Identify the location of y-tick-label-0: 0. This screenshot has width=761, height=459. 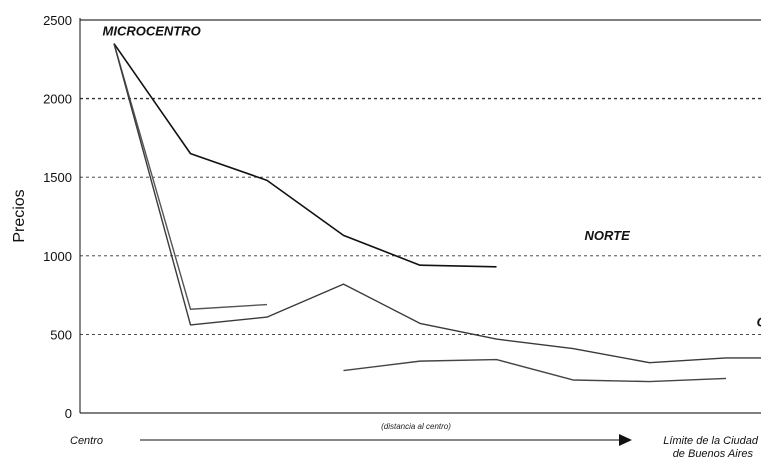
(68, 413).